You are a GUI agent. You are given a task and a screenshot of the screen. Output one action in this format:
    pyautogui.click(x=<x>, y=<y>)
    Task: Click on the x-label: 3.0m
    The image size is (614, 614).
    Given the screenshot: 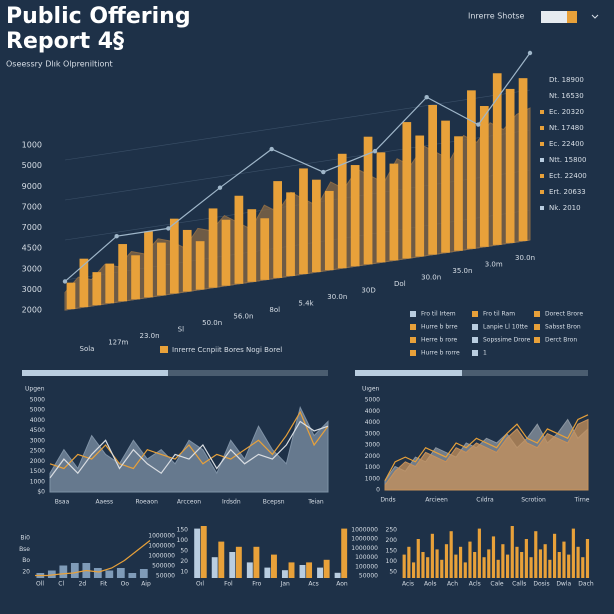 What is the action you would take?
    pyautogui.click(x=494, y=265)
    